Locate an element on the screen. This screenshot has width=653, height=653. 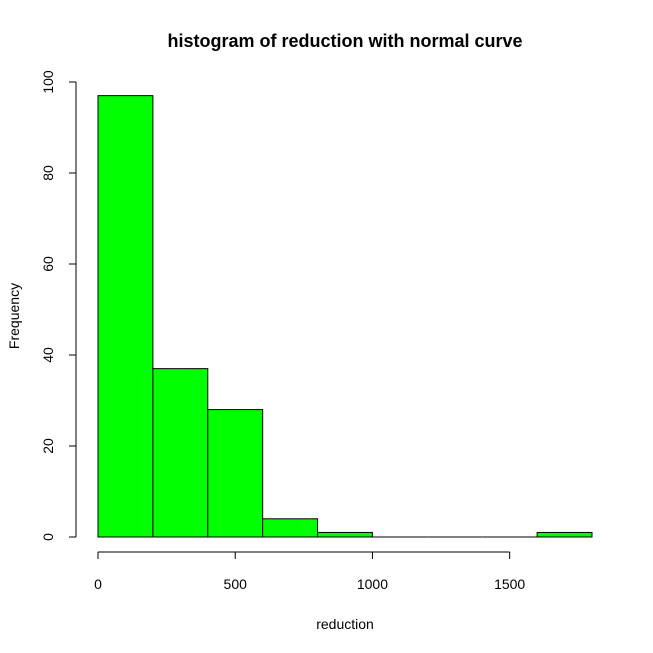
y-axis: 0 20 40 60 80 100 is located at coordinates (58, 305).